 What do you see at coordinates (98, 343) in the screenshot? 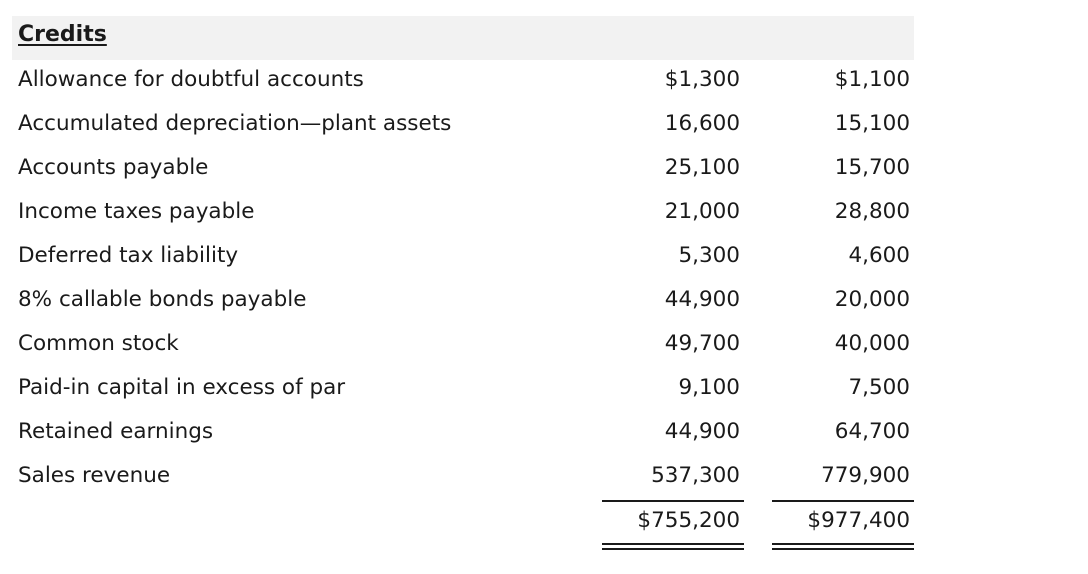
I see `row-label: Common stock` at bounding box center [98, 343].